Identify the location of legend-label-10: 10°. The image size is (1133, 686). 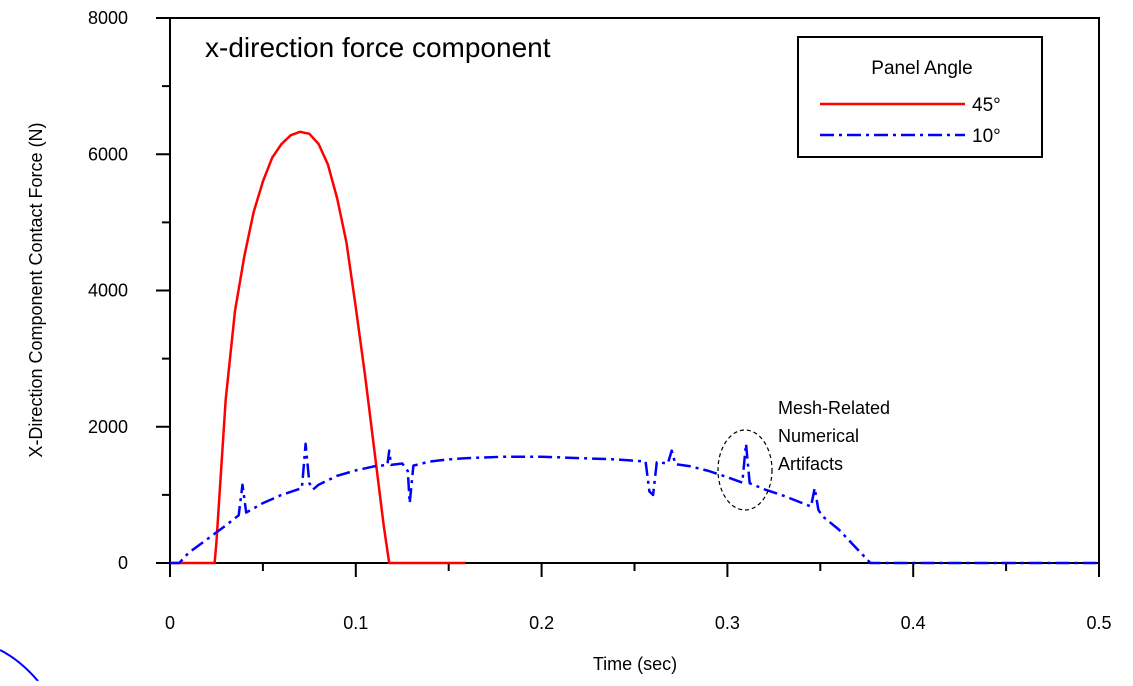
(986, 136).